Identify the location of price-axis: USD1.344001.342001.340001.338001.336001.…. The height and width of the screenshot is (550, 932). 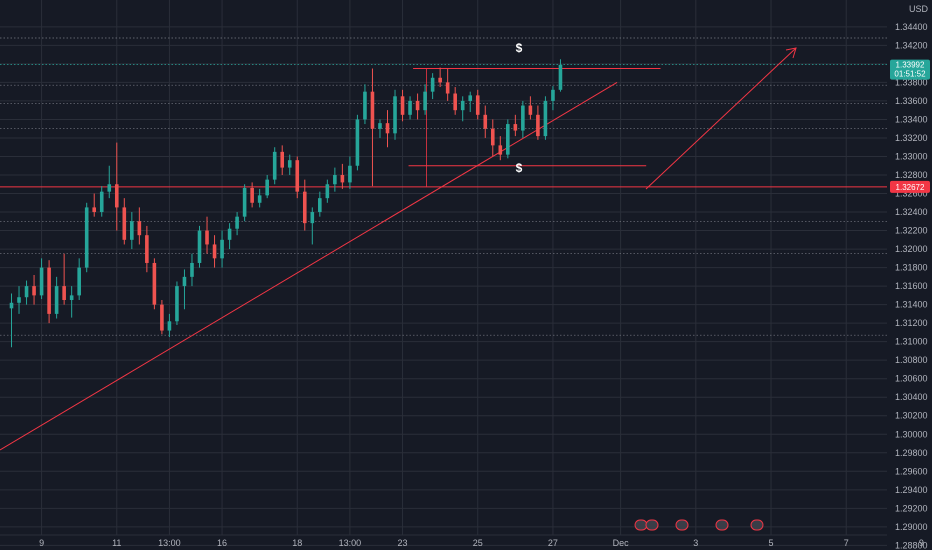
(910, 275).